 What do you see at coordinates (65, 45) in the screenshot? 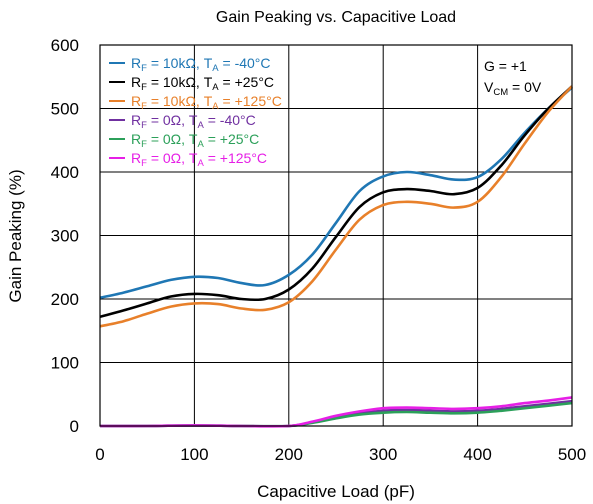
I see `y-tick-label: 600` at bounding box center [65, 45].